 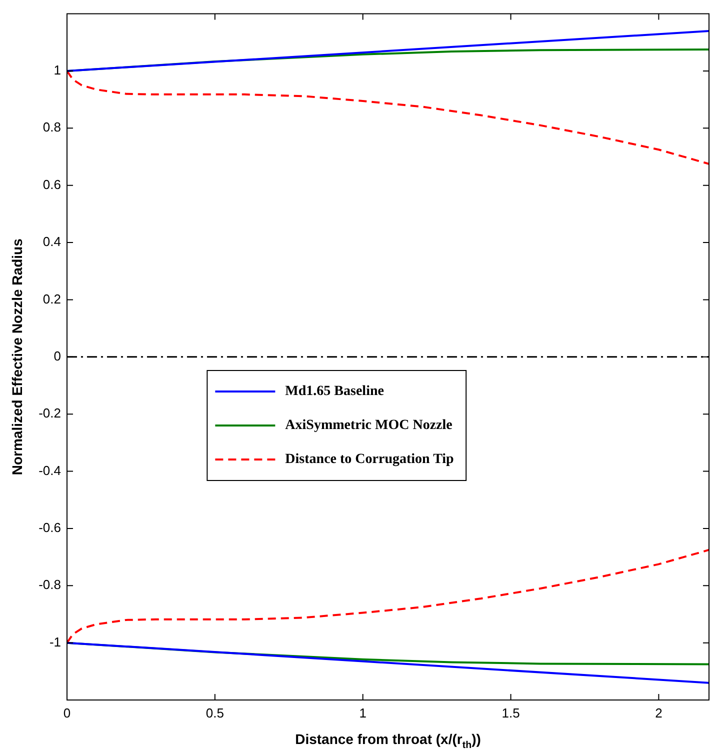 What do you see at coordinates (51, 127) in the screenshot?
I see `y-tick-label: 0.8` at bounding box center [51, 127].